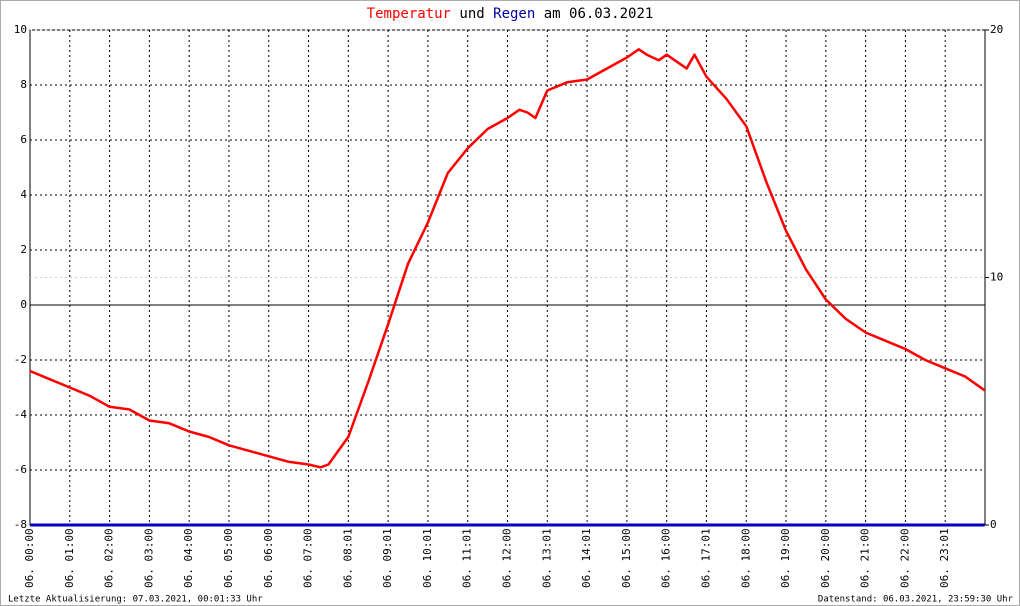  What do you see at coordinates (514, 14) in the screenshot?
I see `title-part: Regen` at bounding box center [514, 14].